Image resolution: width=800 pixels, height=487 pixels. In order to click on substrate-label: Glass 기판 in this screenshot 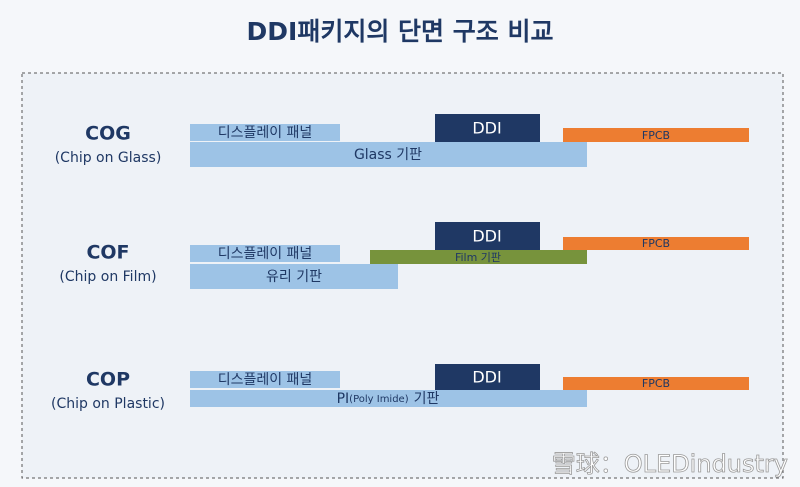, I will do `click(388, 155)`.